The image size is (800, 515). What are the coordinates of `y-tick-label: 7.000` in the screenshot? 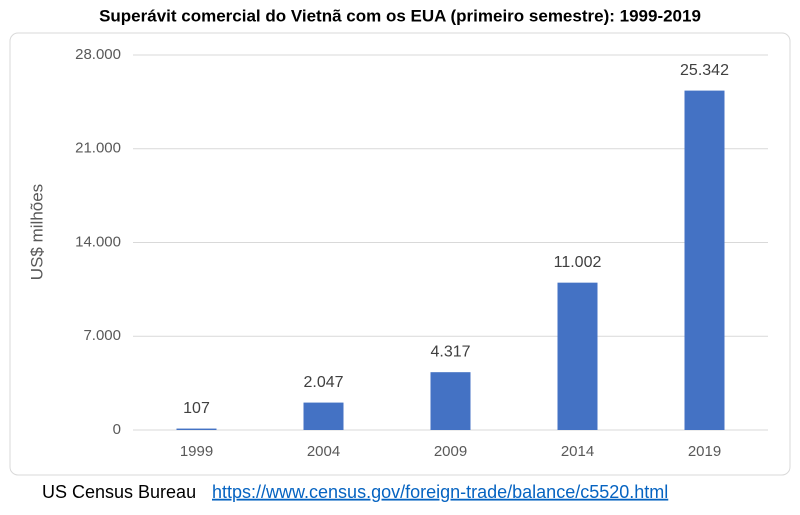 It's located at (102, 335).